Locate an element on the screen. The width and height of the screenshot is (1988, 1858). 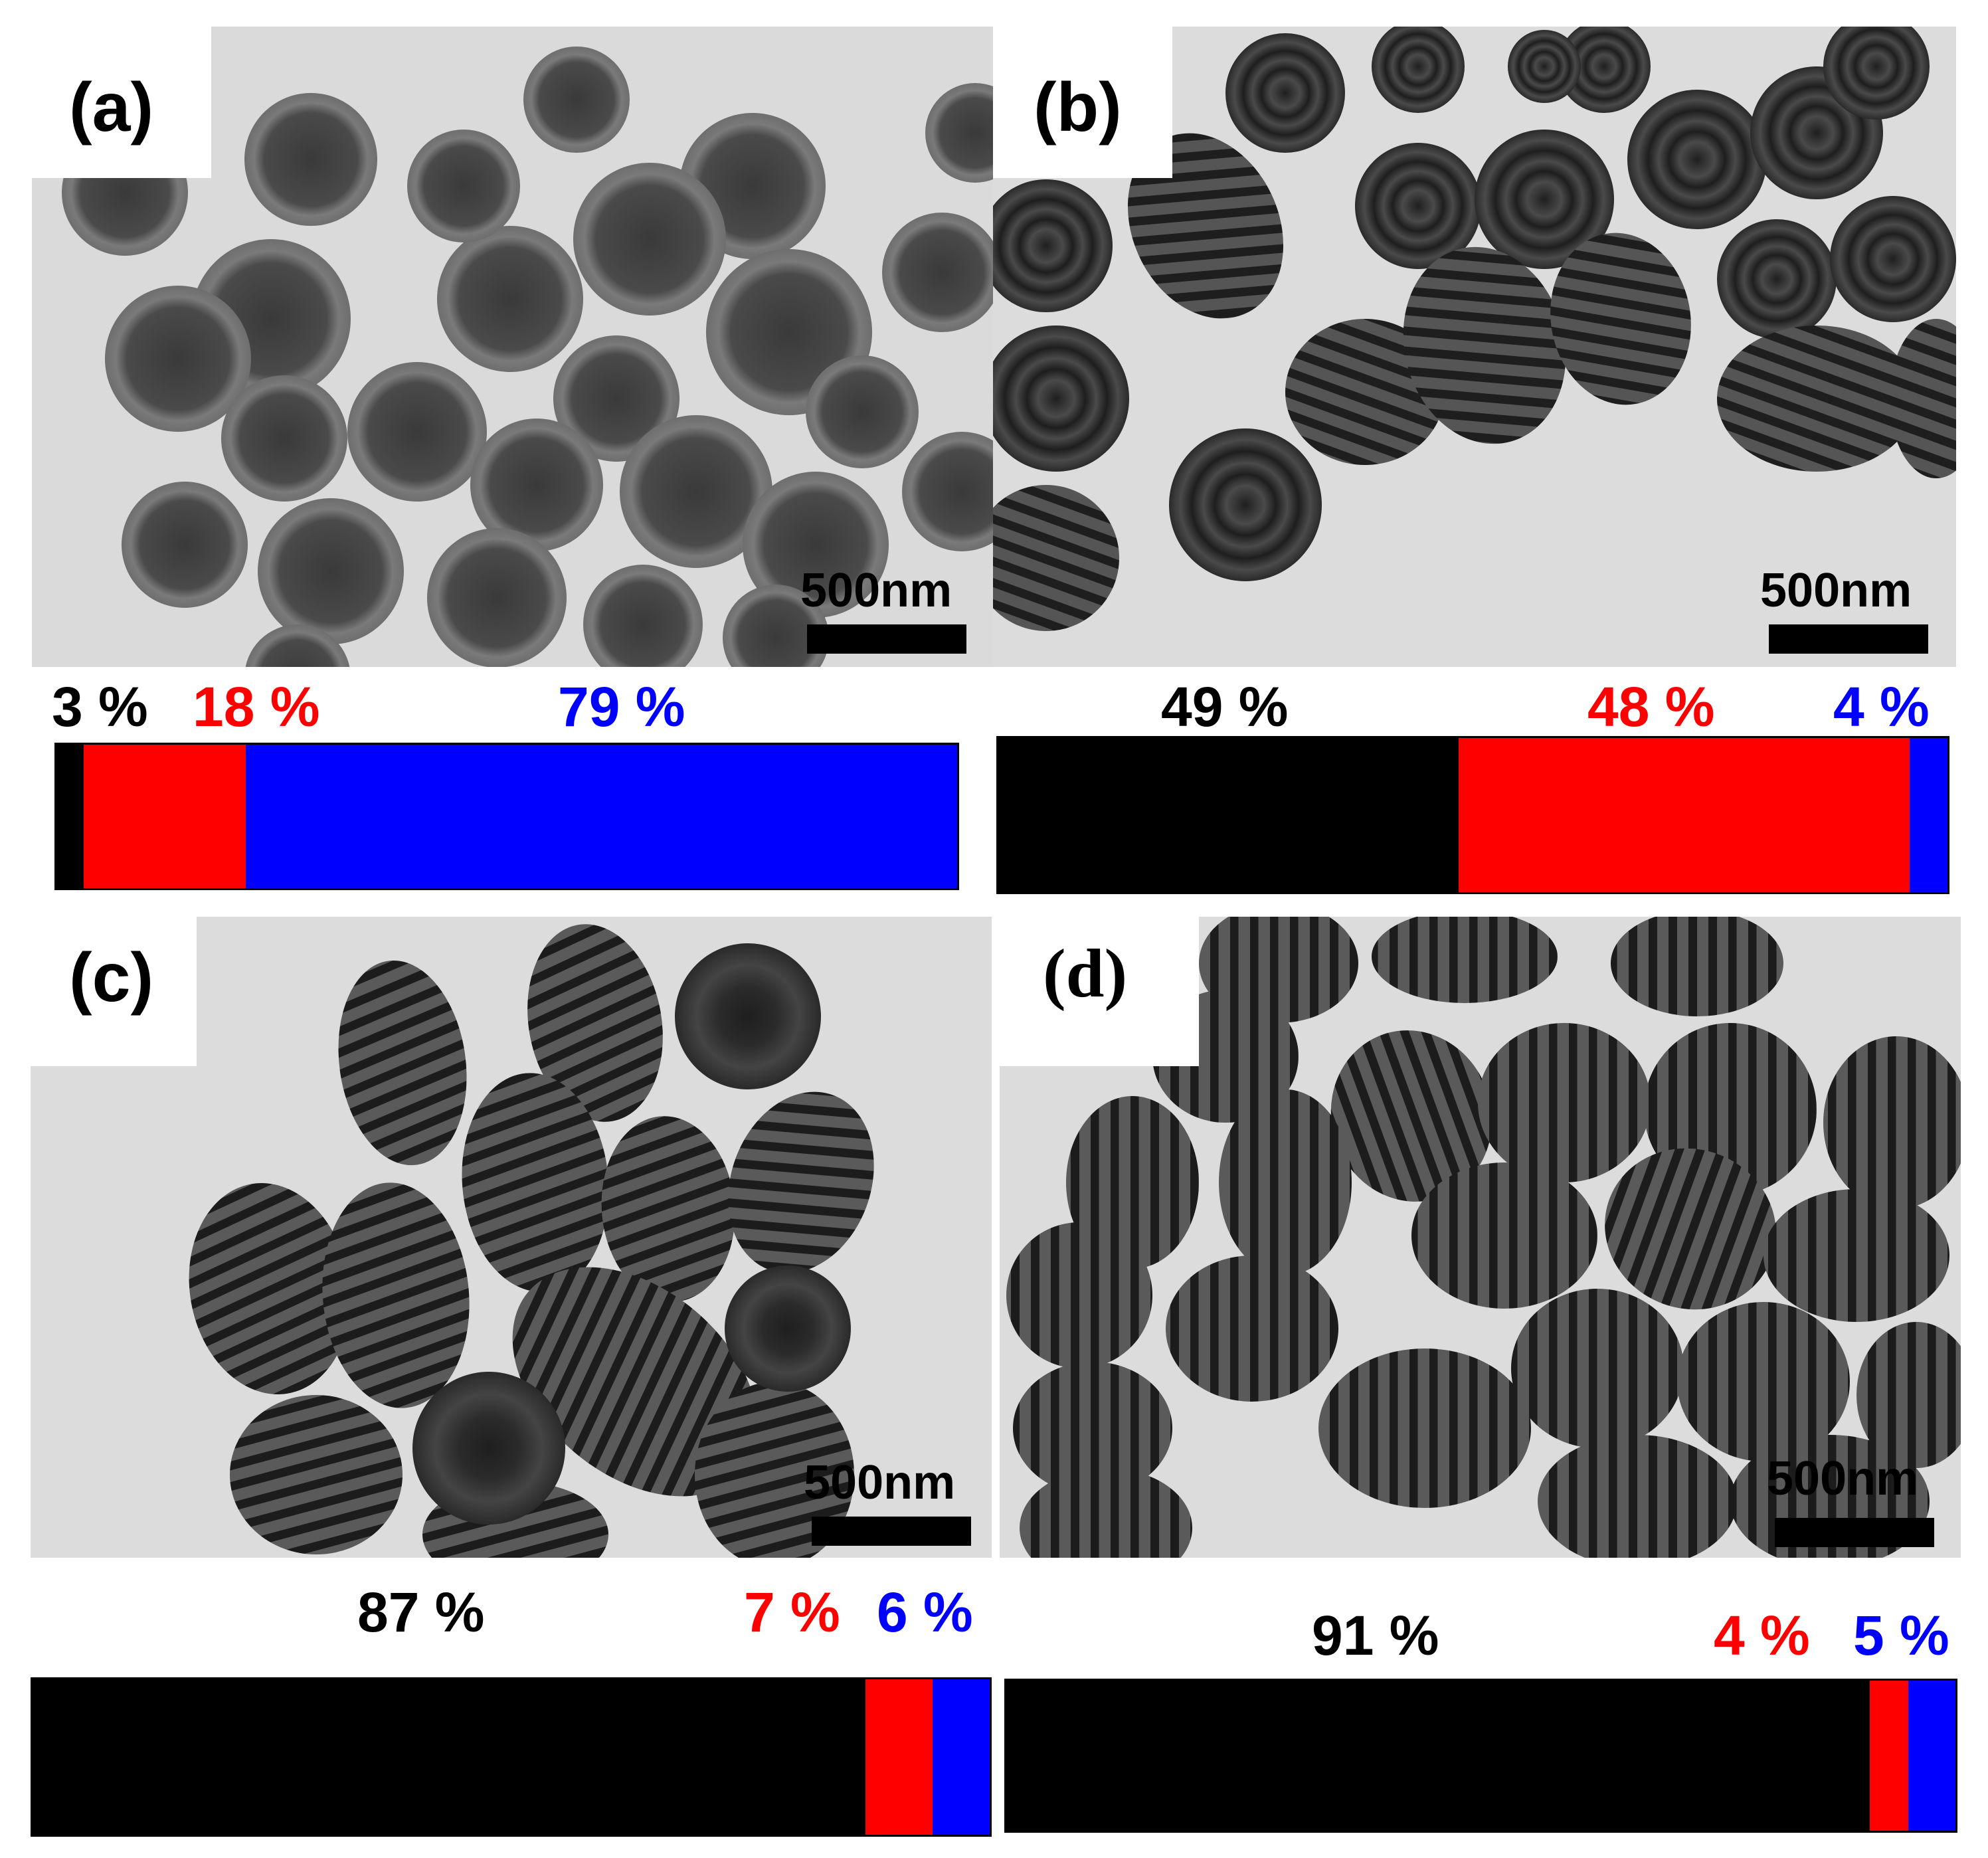
panel-label-a: (a) is located at coordinates (111, 107).